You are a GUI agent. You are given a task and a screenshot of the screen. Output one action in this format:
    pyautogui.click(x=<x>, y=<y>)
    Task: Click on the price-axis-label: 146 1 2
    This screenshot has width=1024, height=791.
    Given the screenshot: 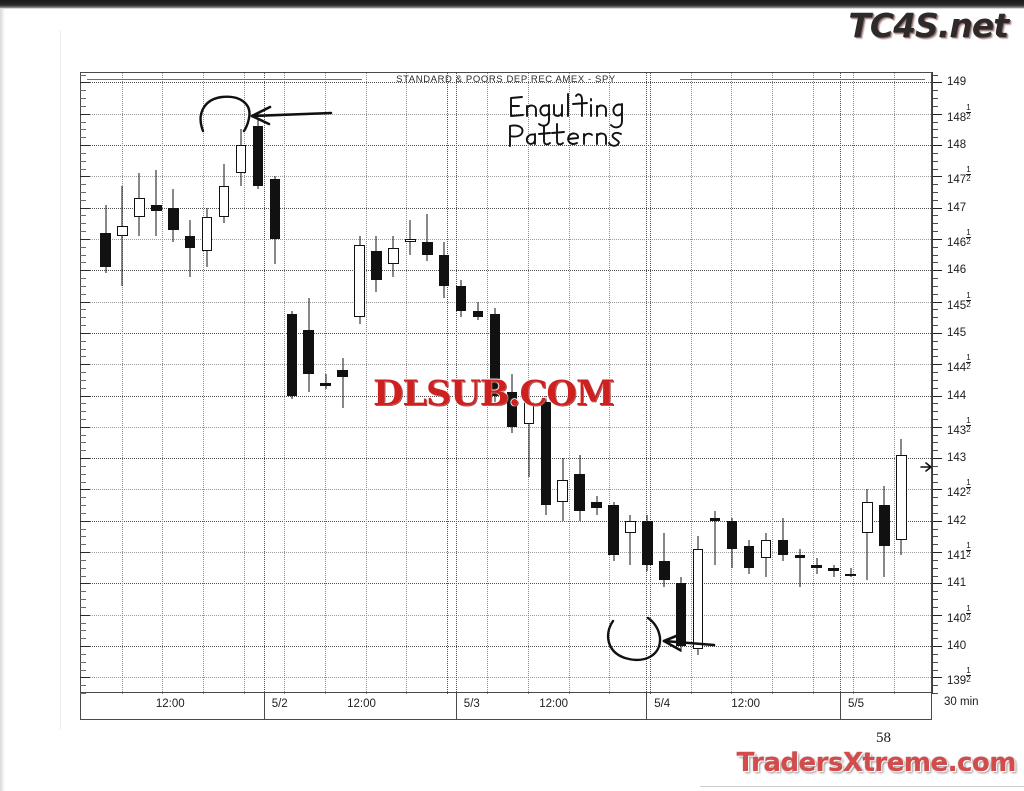 What is the action you would take?
    pyautogui.click(x=959, y=238)
    